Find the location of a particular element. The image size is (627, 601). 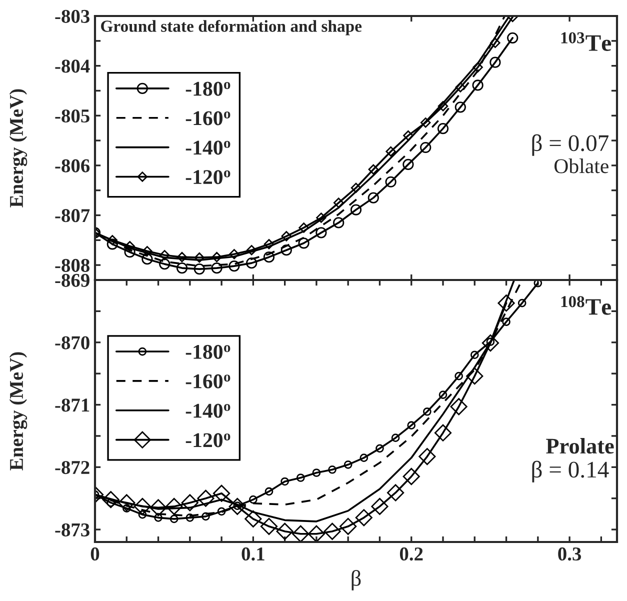

y-tick-label: -808 is located at coordinates (72, 265).